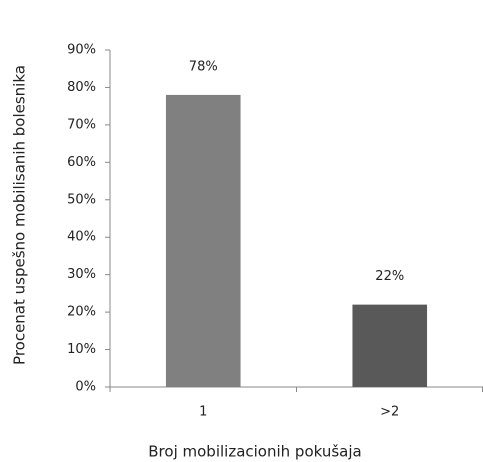 This screenshot has height=462, width=483. What do you see at coordinates (81, 349) in the screenshot?
I see `y-tick-label: 10%` at bounding box center [81, 349].